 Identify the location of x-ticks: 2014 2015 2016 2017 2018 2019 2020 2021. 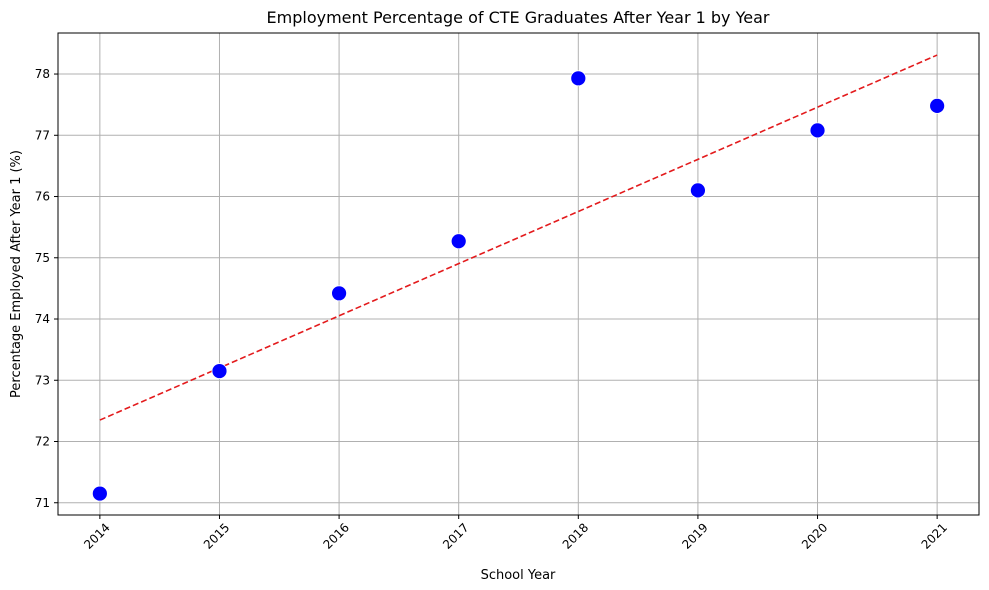
(515, 533).